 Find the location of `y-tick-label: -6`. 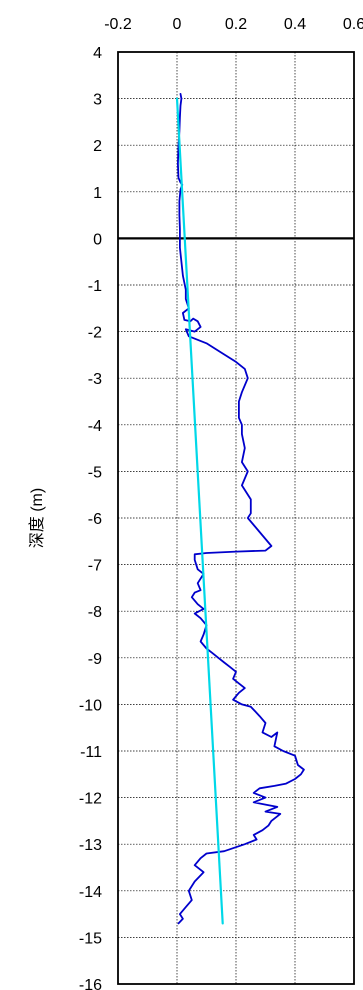

y-tick-label: -6 is located at coordinates (95, 519).